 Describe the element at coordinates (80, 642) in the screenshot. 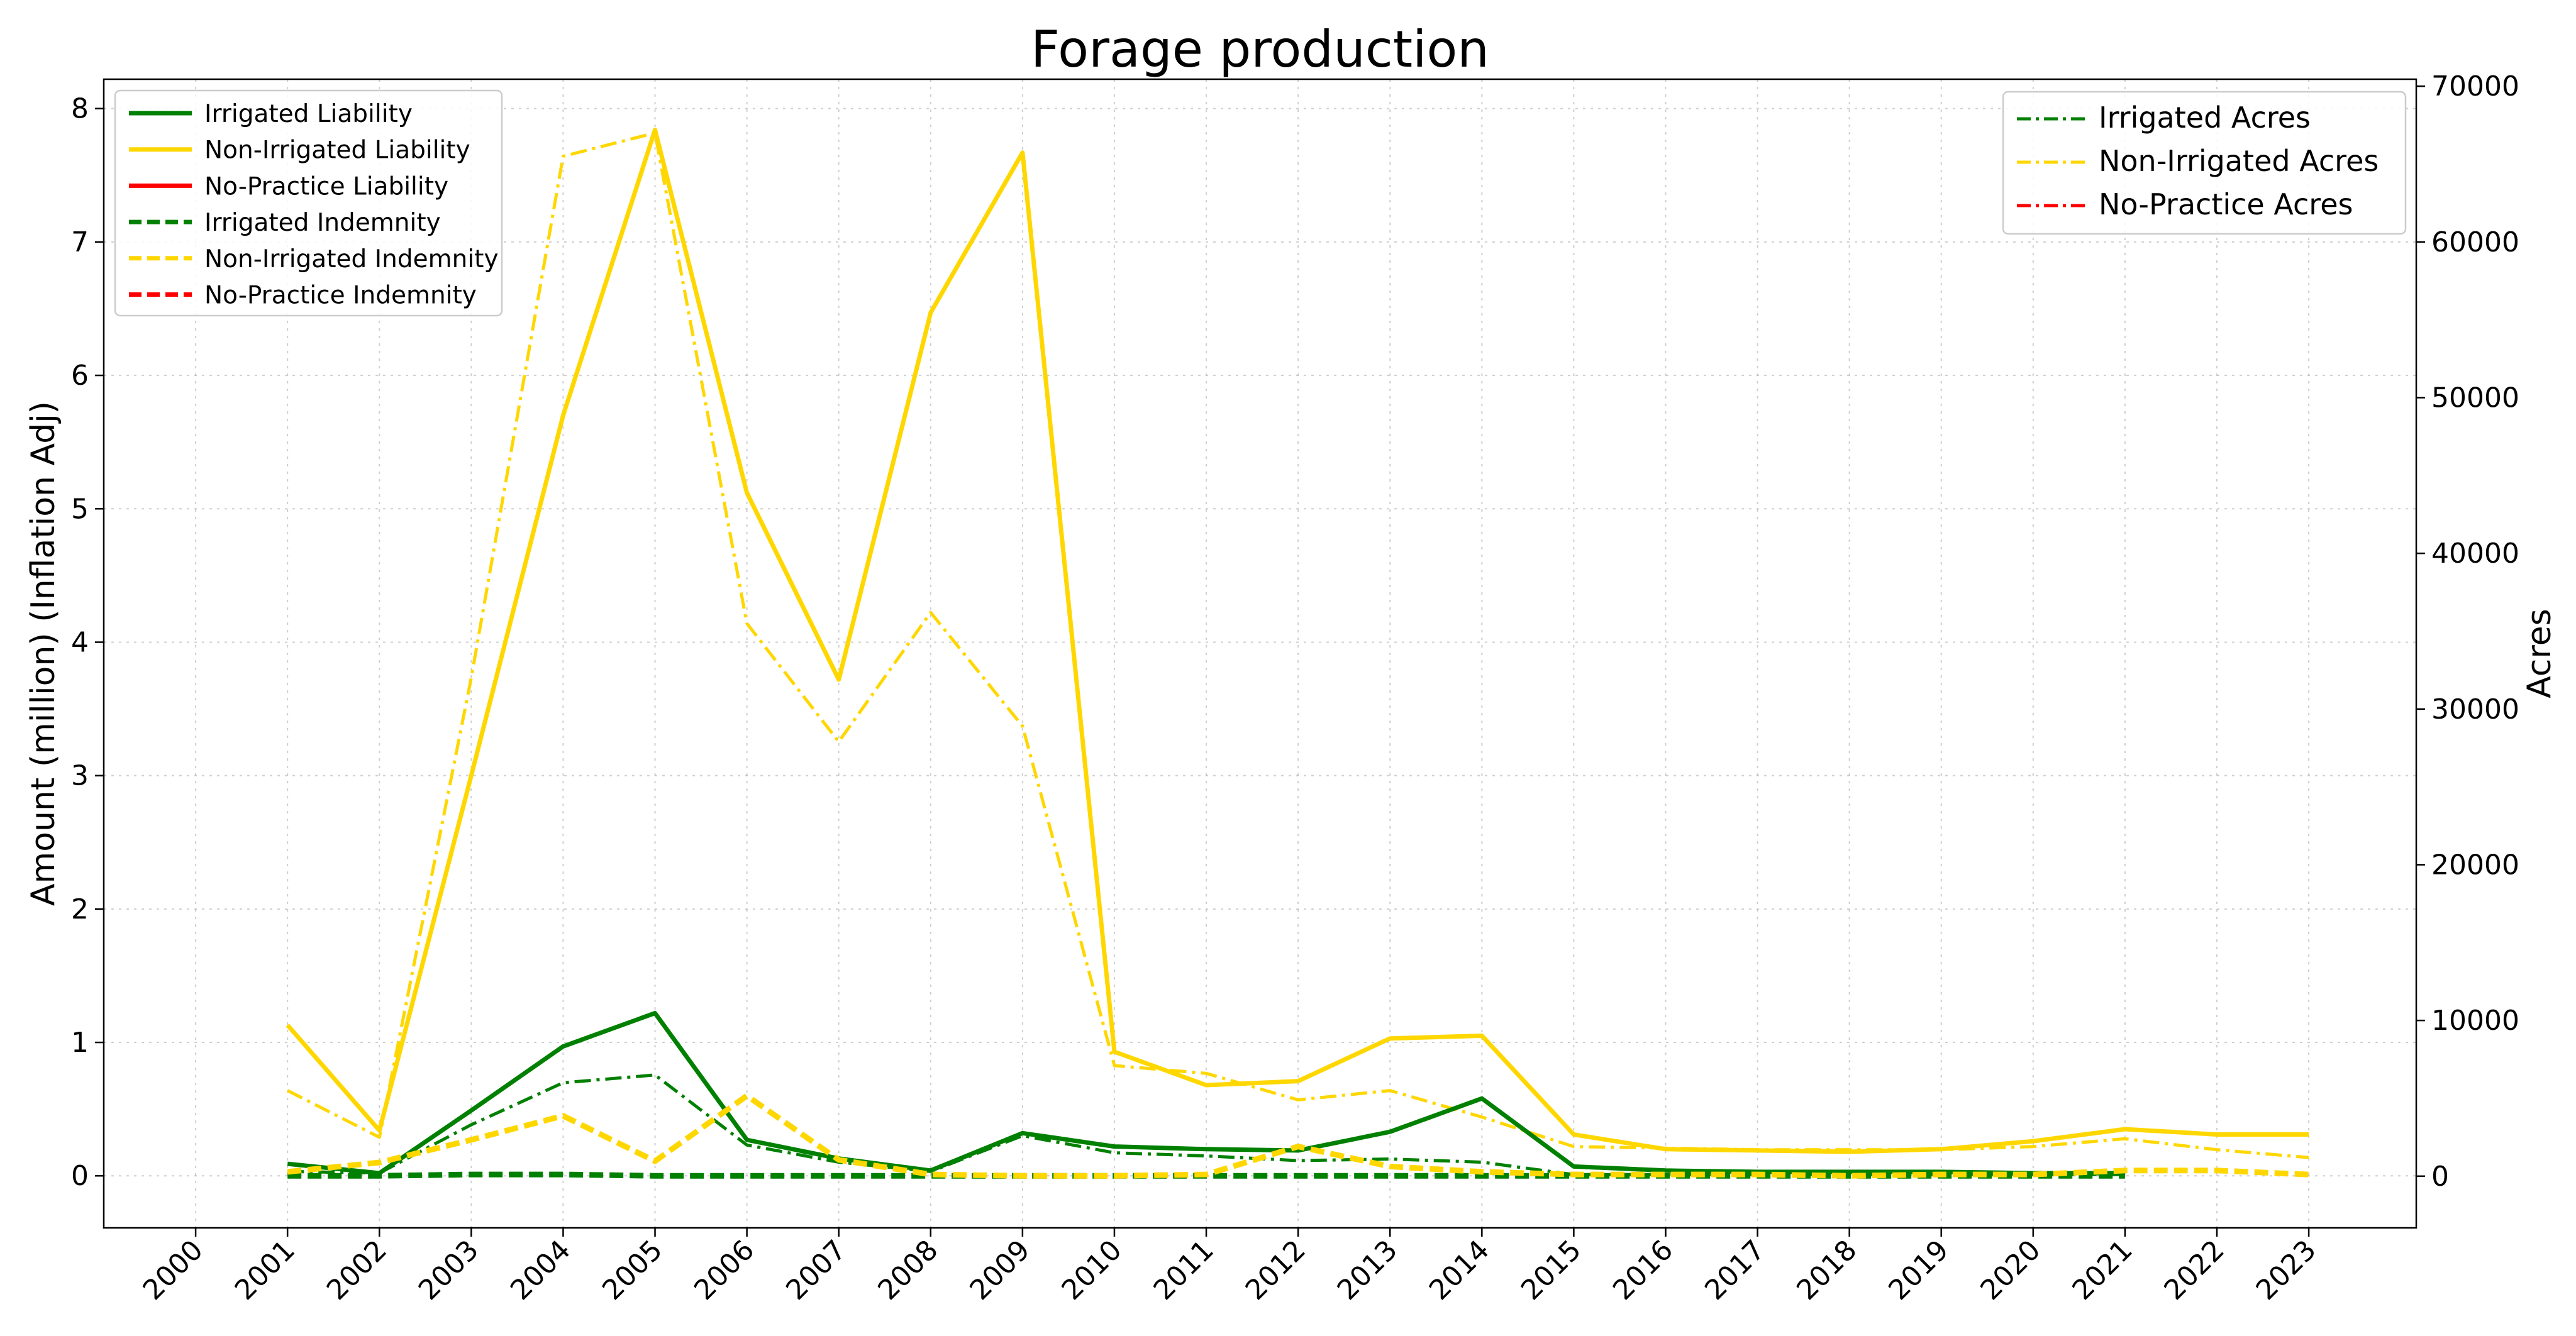

I see `y-left-tick-label: 4` at that location.